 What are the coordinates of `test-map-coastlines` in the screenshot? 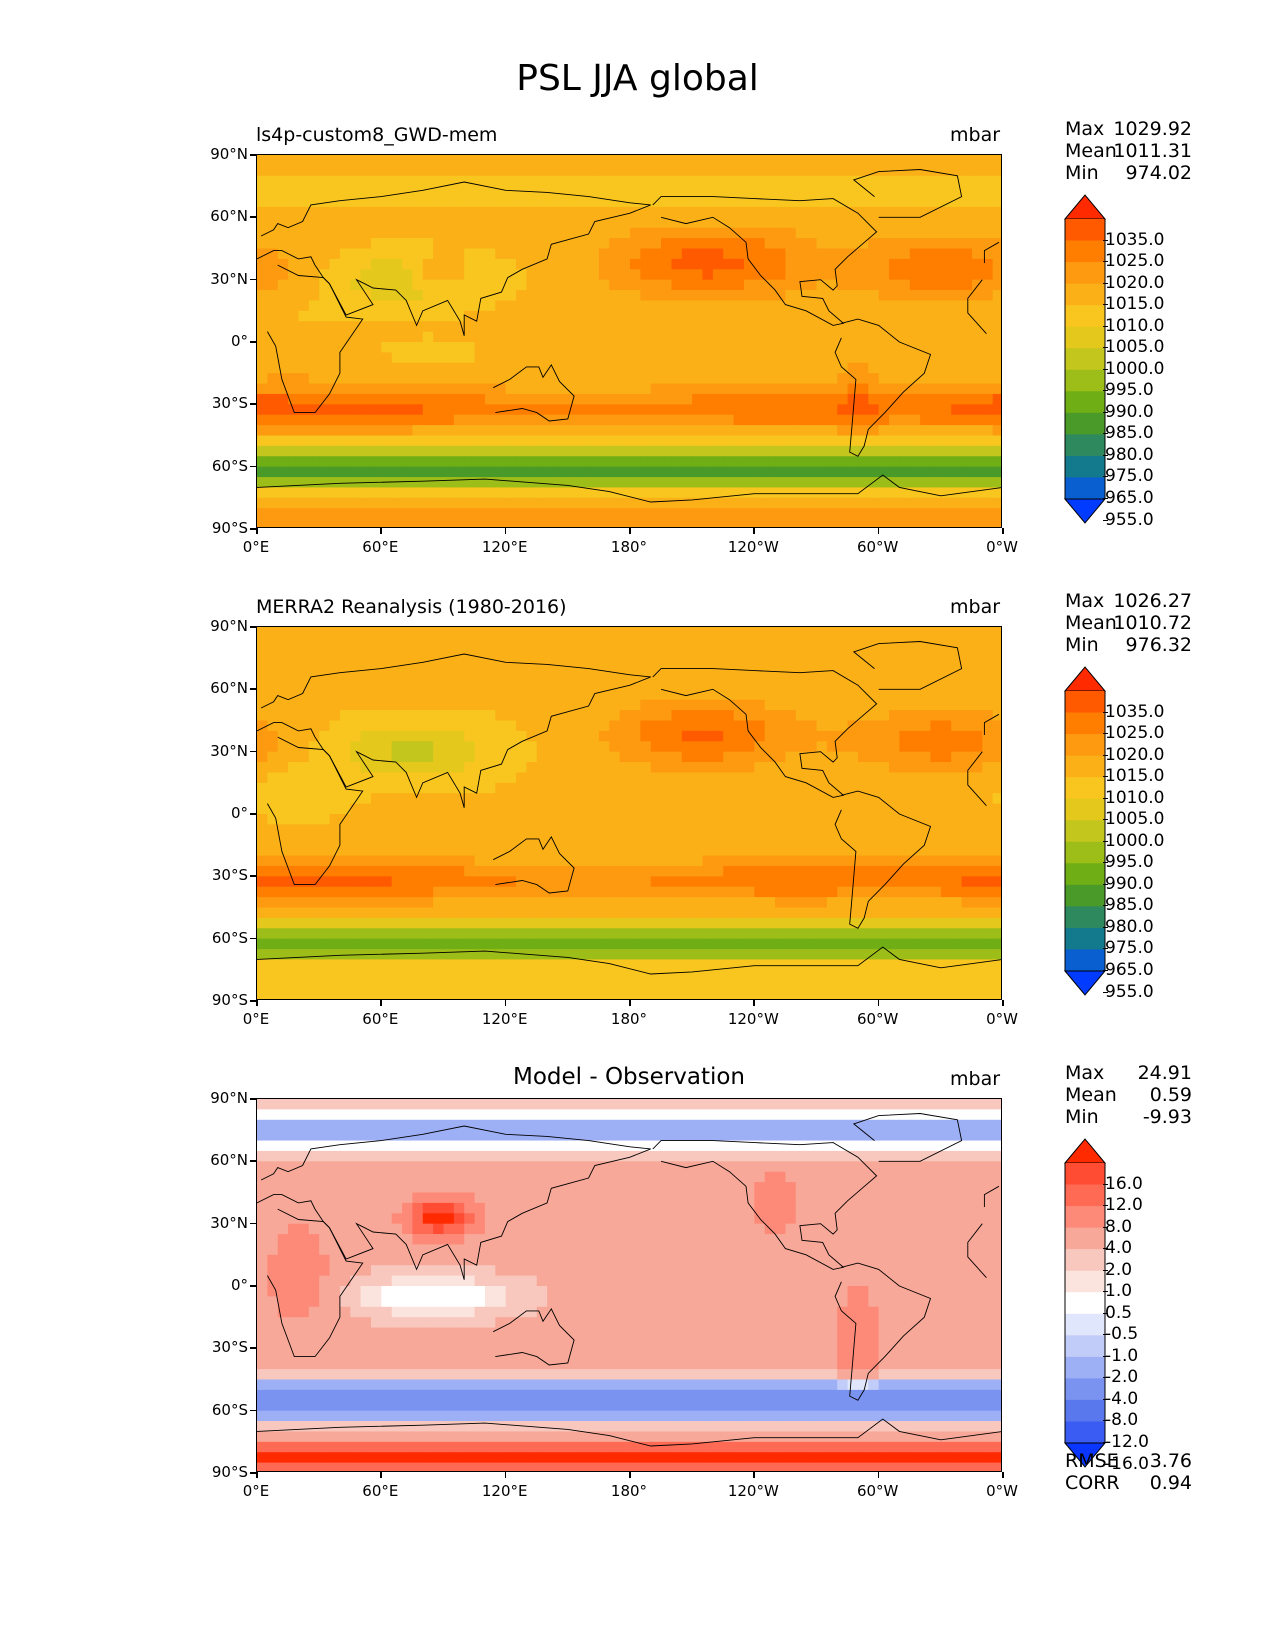 It's located at (629, 336).